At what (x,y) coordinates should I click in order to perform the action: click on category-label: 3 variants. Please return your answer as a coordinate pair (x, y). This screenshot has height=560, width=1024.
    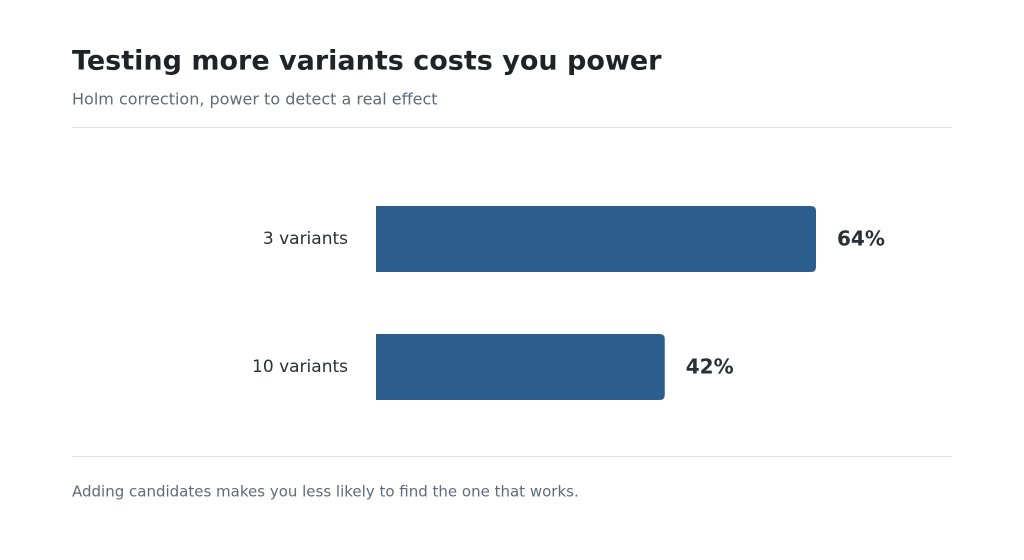
    Looking at the image, I should click on (305, 239).